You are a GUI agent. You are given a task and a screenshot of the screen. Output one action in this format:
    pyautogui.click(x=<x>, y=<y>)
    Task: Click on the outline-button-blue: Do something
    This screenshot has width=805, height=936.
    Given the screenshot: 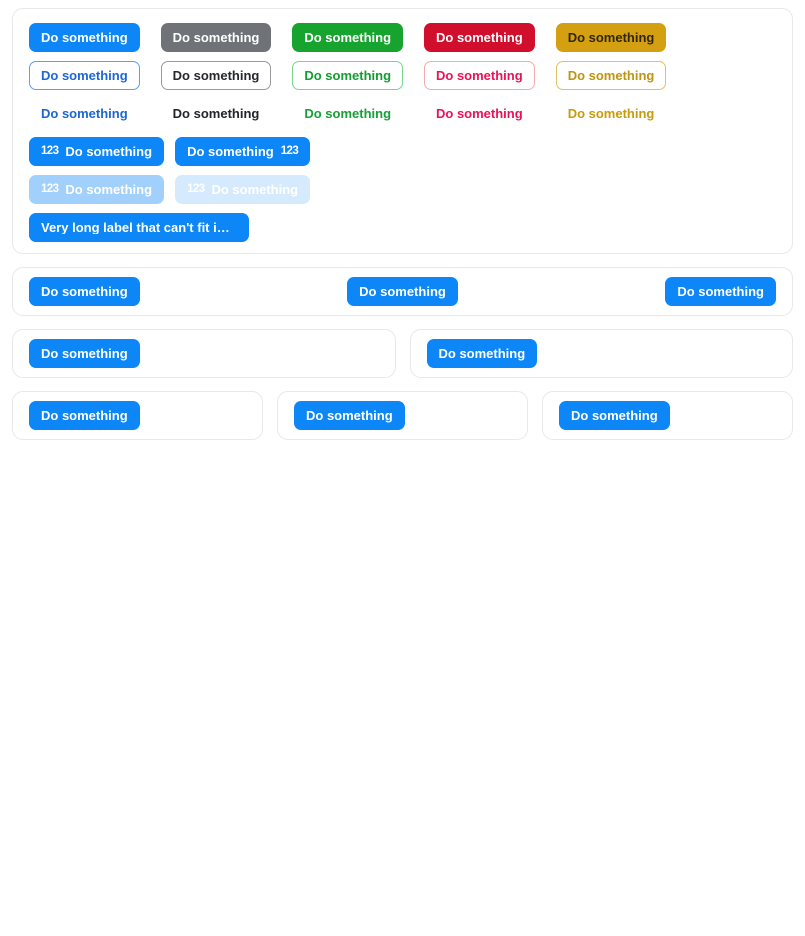 What is the action you would take?
    pyautogui.click(x=84, y=75)
    